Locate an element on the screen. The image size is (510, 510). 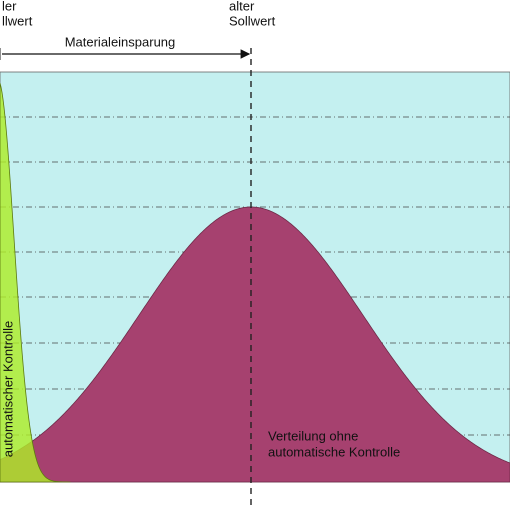
saving-label: Materialeinsparung is located at coordinates (120, 41).